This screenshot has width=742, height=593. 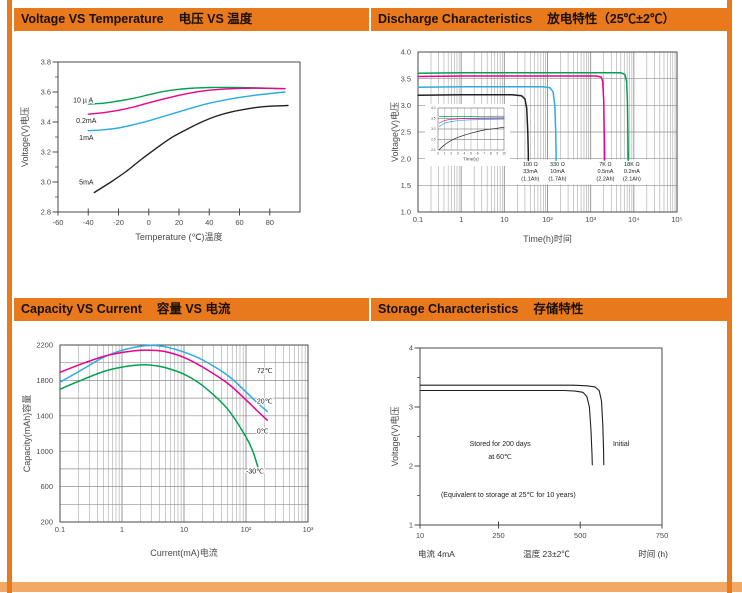 What do you see at coordinates (605, 179) in the screenshot?
I see `svg-text: (2.2Ah)` at bounding box center [605, 179].